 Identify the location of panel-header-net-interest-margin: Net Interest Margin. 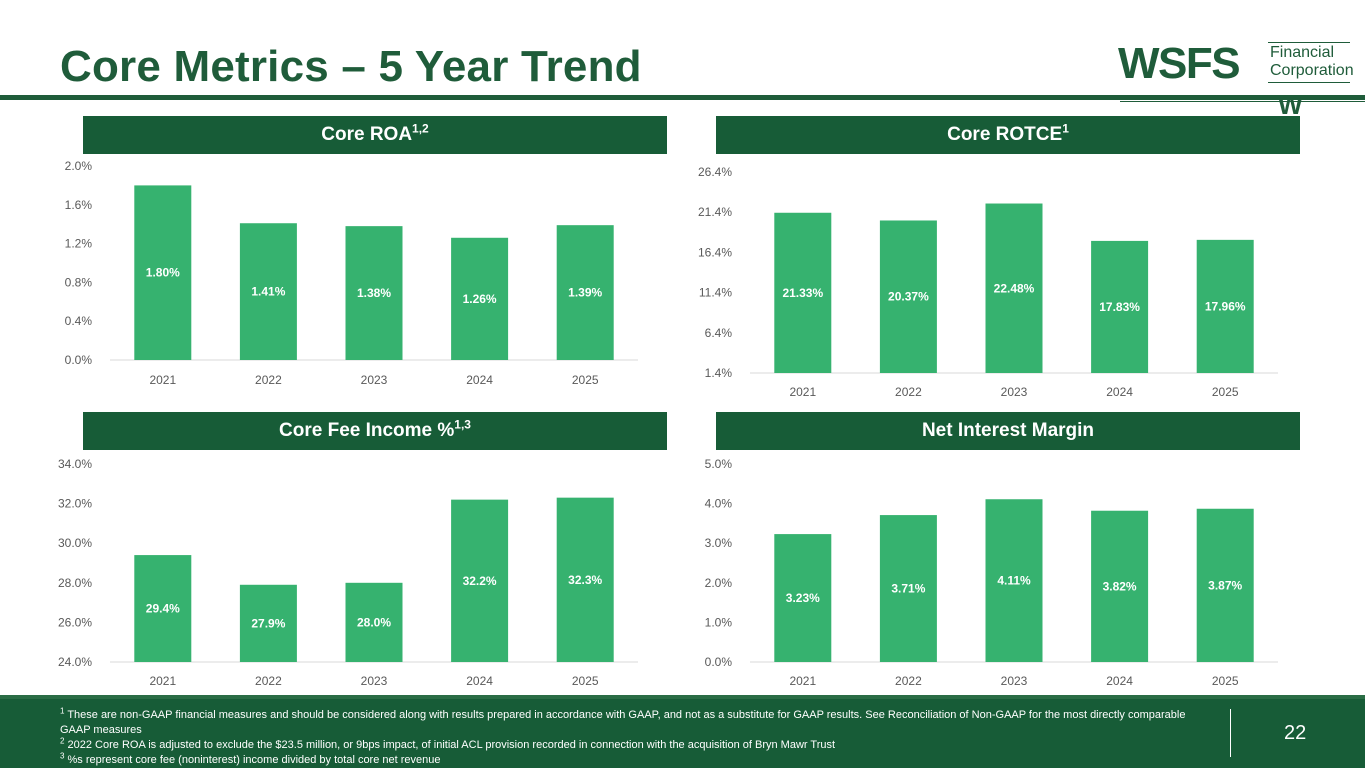
(1008, 431).